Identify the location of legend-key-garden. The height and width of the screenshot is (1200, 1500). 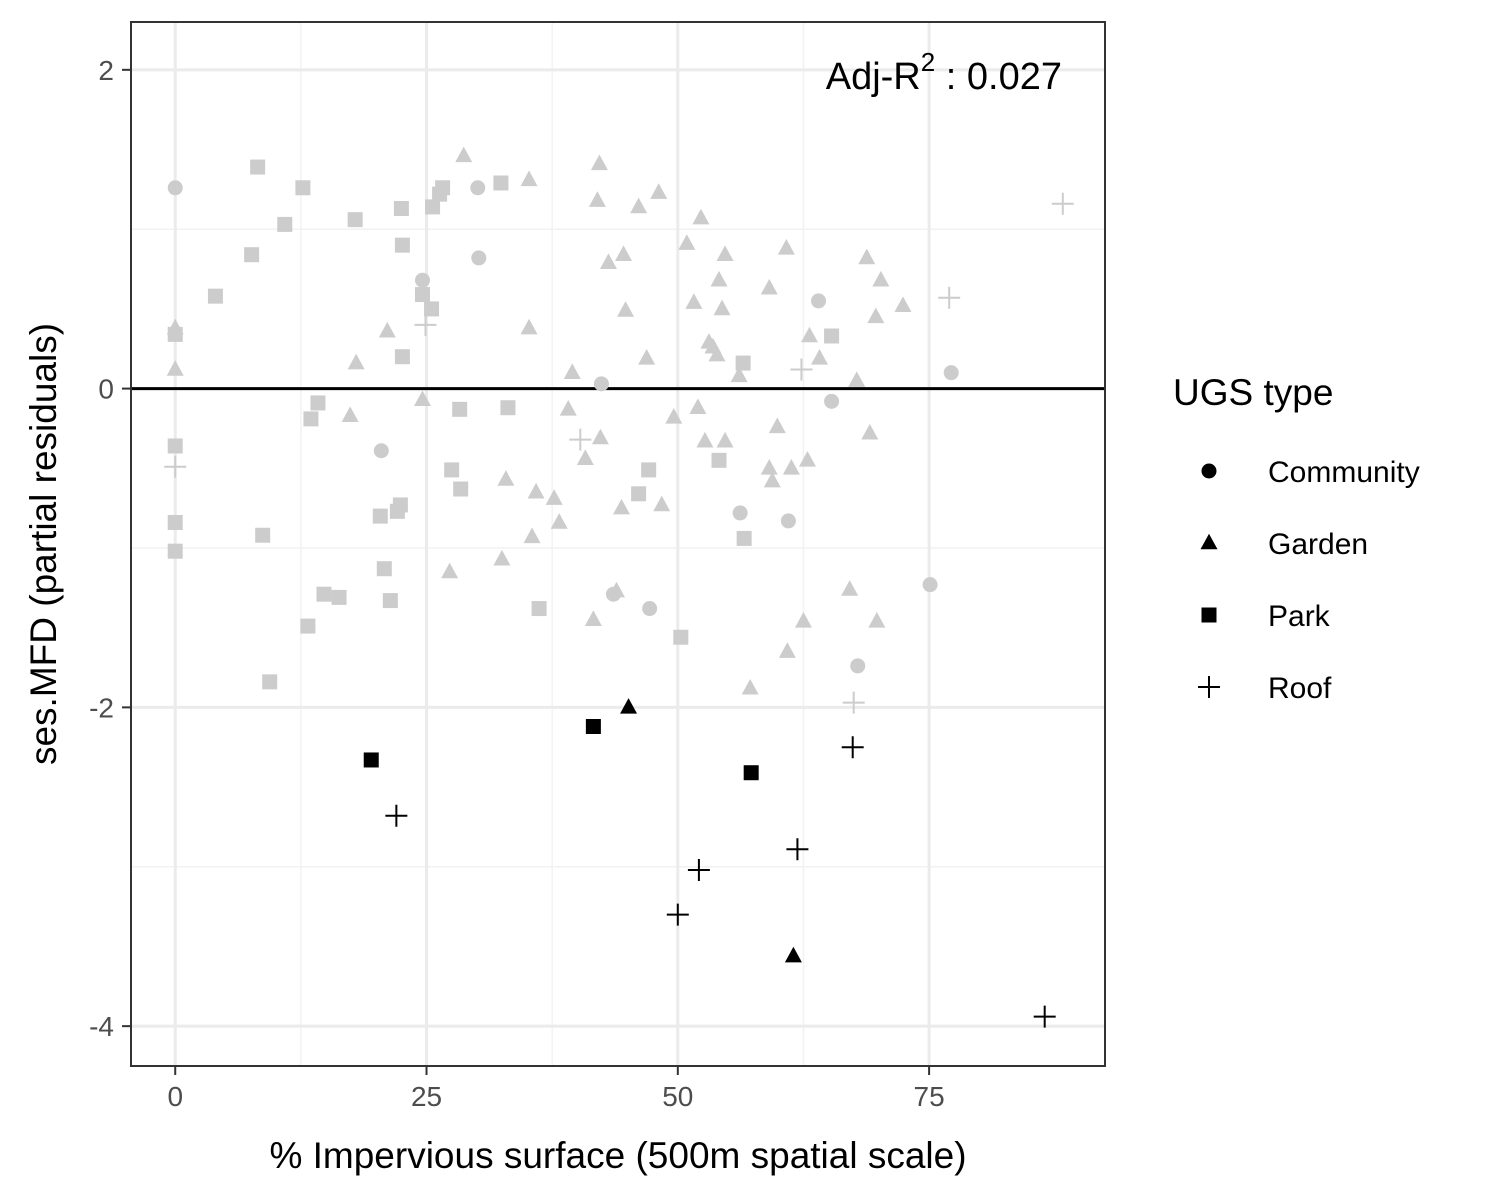
(1209, 541).